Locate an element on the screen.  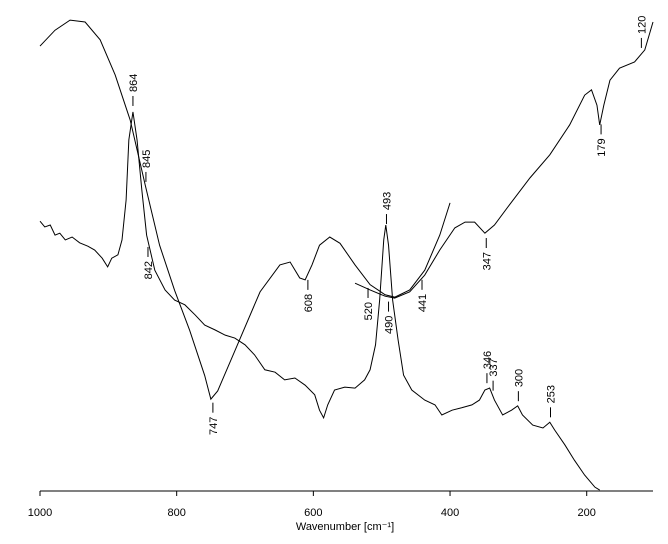
peak-label: 845 is located at coordinates (147, 159).